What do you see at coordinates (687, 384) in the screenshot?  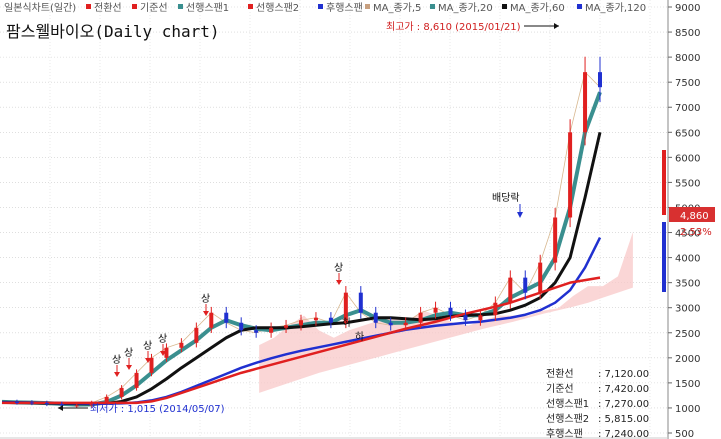 I see `y-tick-label: 1500` at bounding box center [687, 384].